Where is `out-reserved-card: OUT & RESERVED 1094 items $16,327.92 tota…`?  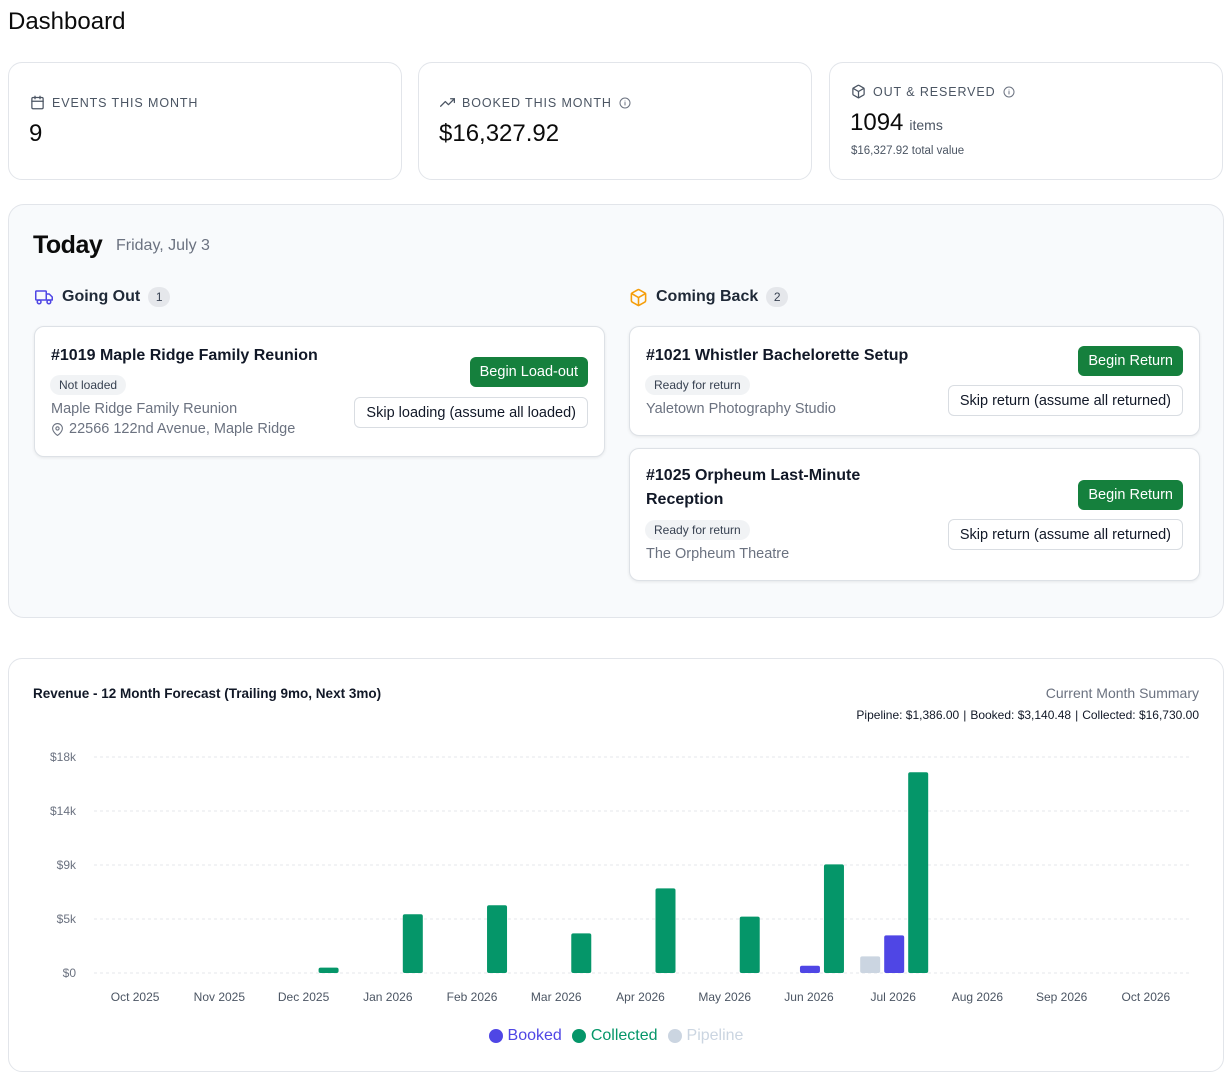
out-reserved-card: OUT & RESERVED 1094 items $16,327.92 tota… is located at coordinates (1026, 121).